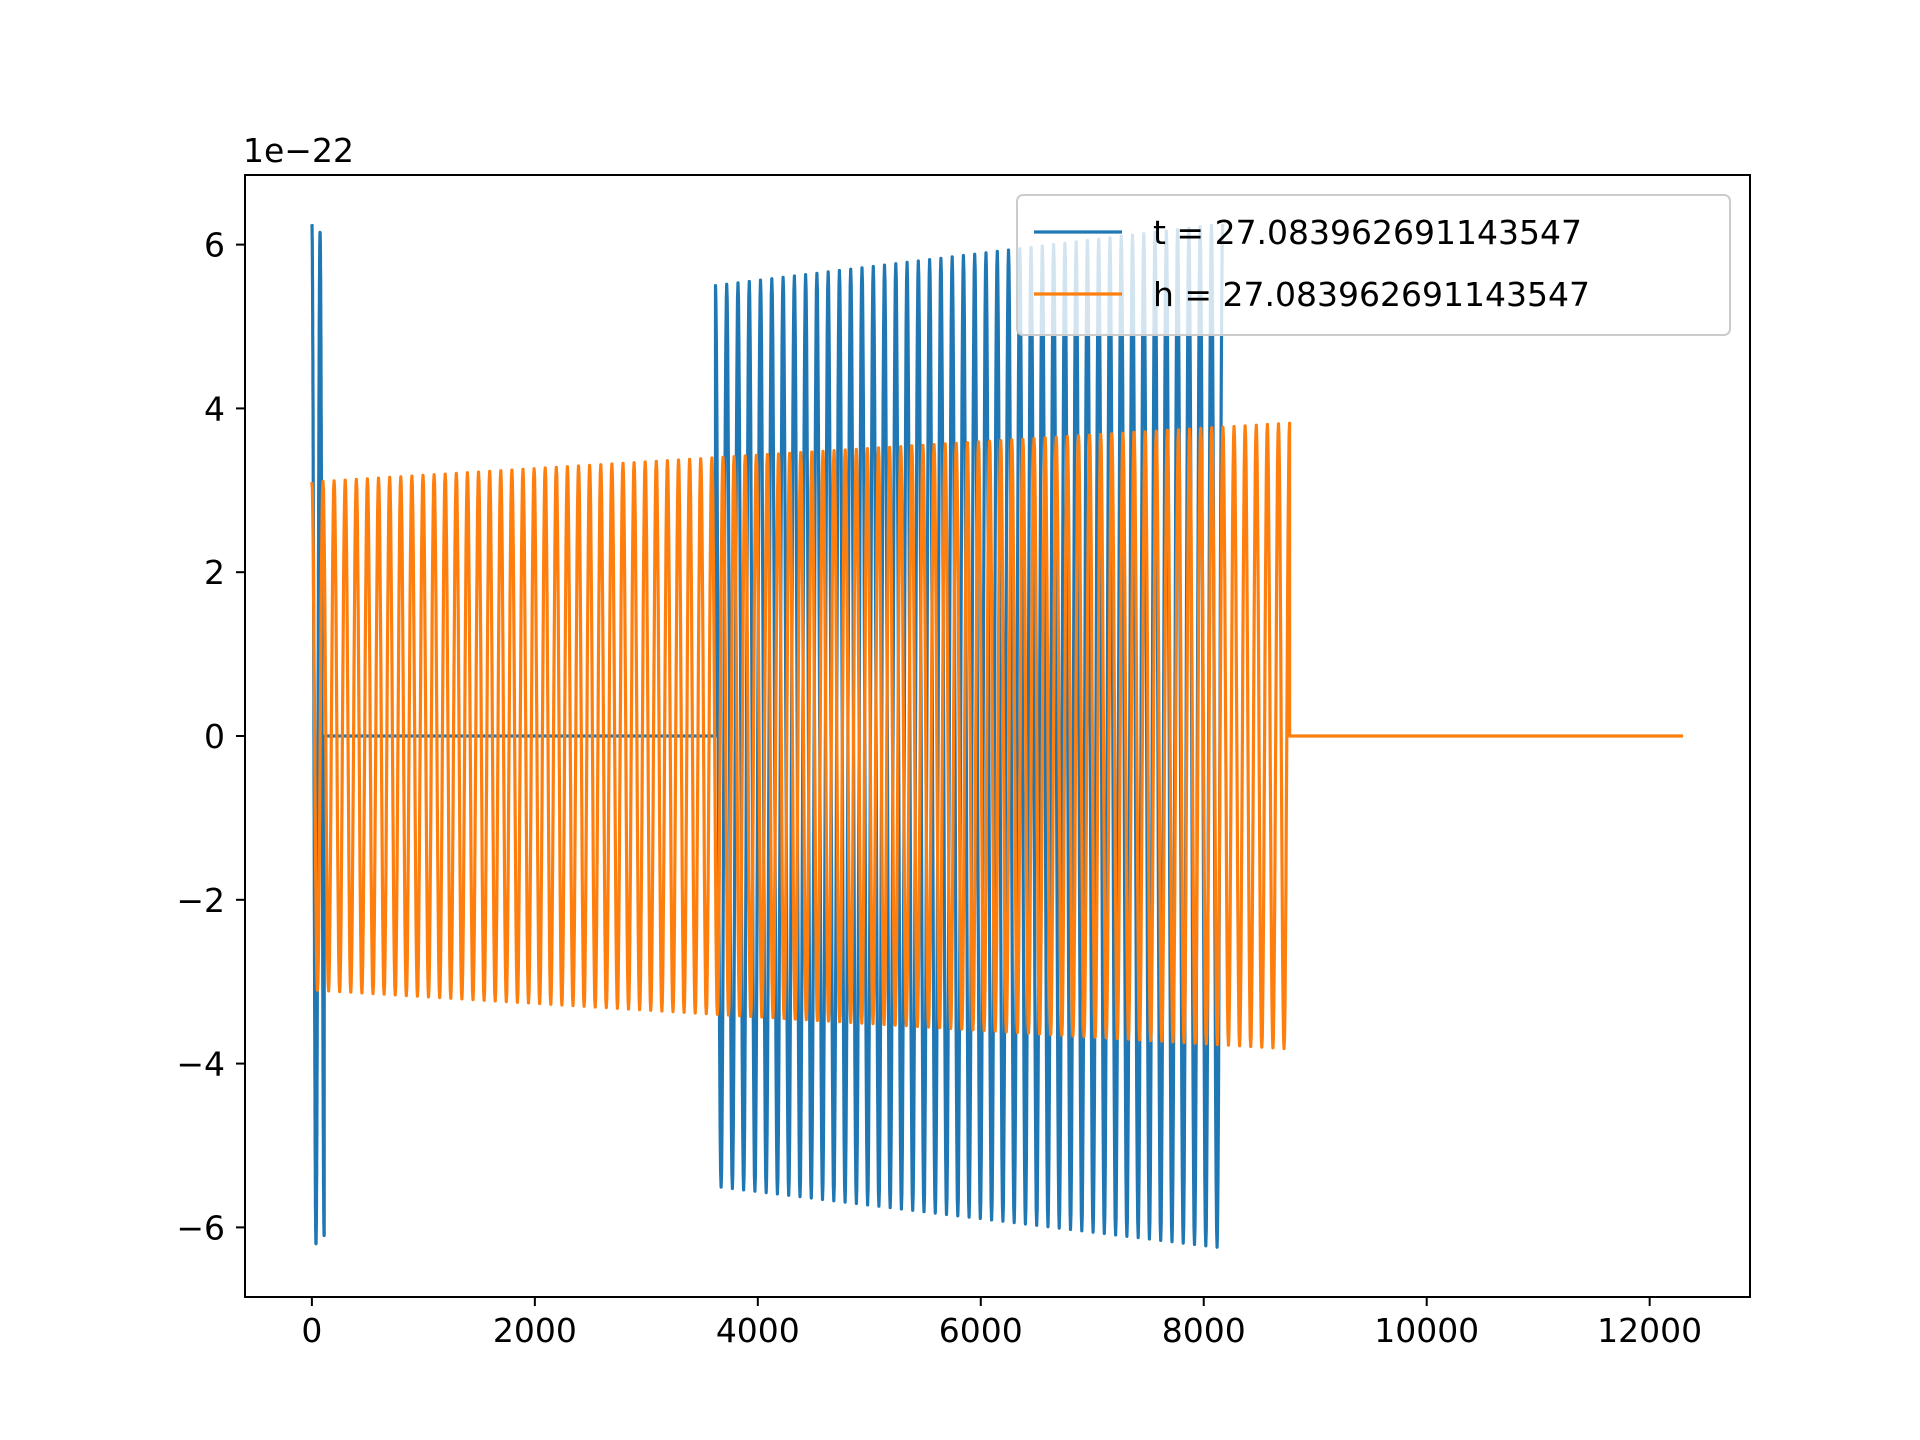  What do you see at coordinates (200, 900) in the screenshot?
I see `y-tick-label: −2` at bounding box center [200, 900].